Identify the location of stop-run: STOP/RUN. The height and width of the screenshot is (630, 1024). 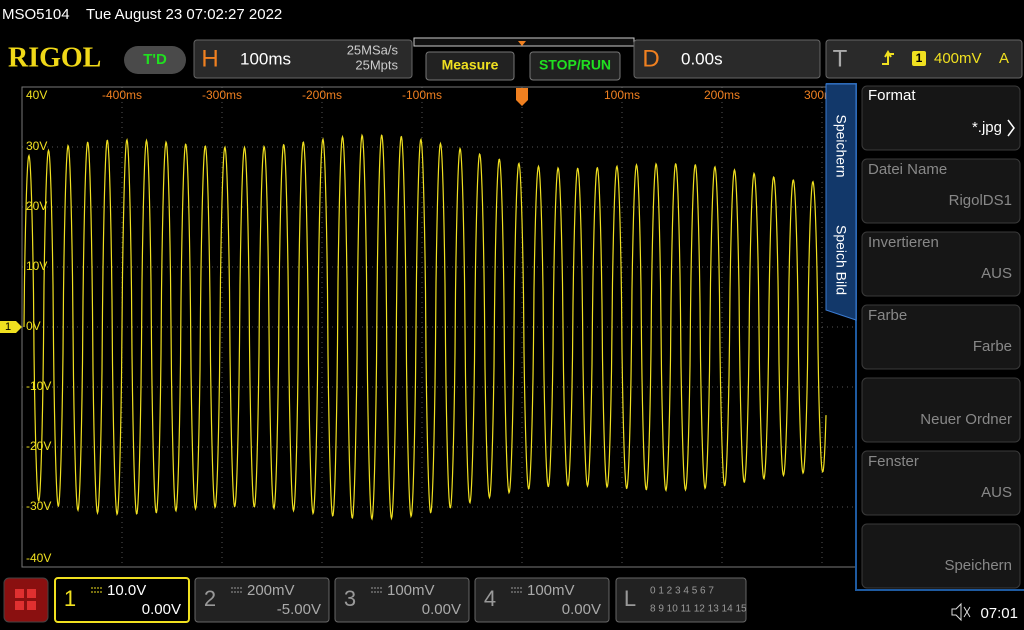
(575, 65).